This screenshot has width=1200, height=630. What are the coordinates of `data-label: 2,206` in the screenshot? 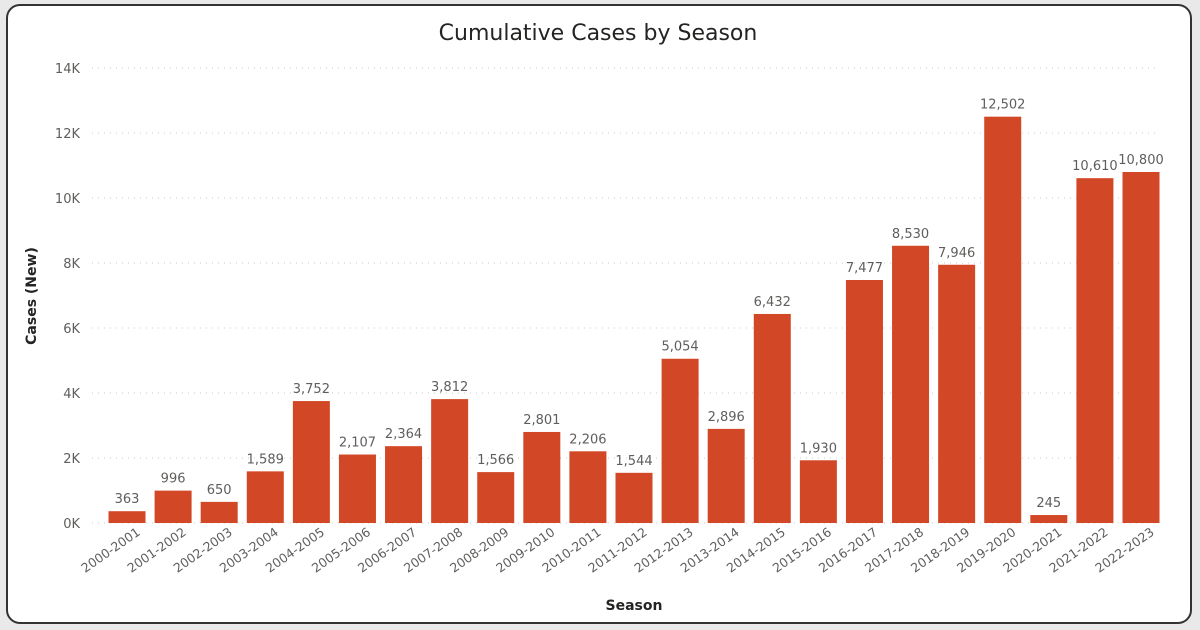 It's located at (587, 439).